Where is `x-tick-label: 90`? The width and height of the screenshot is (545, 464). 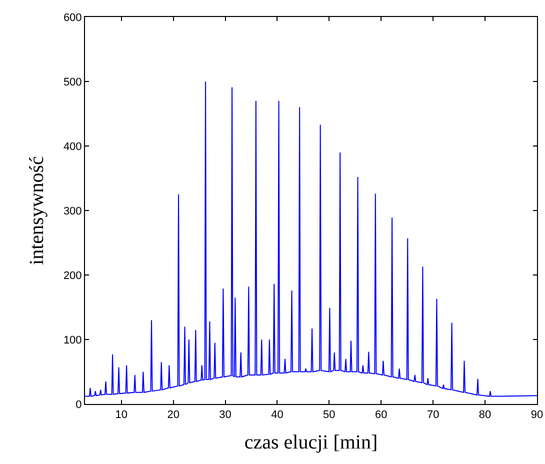 x-tick-label: 90 is located at coordinates (537, 415).